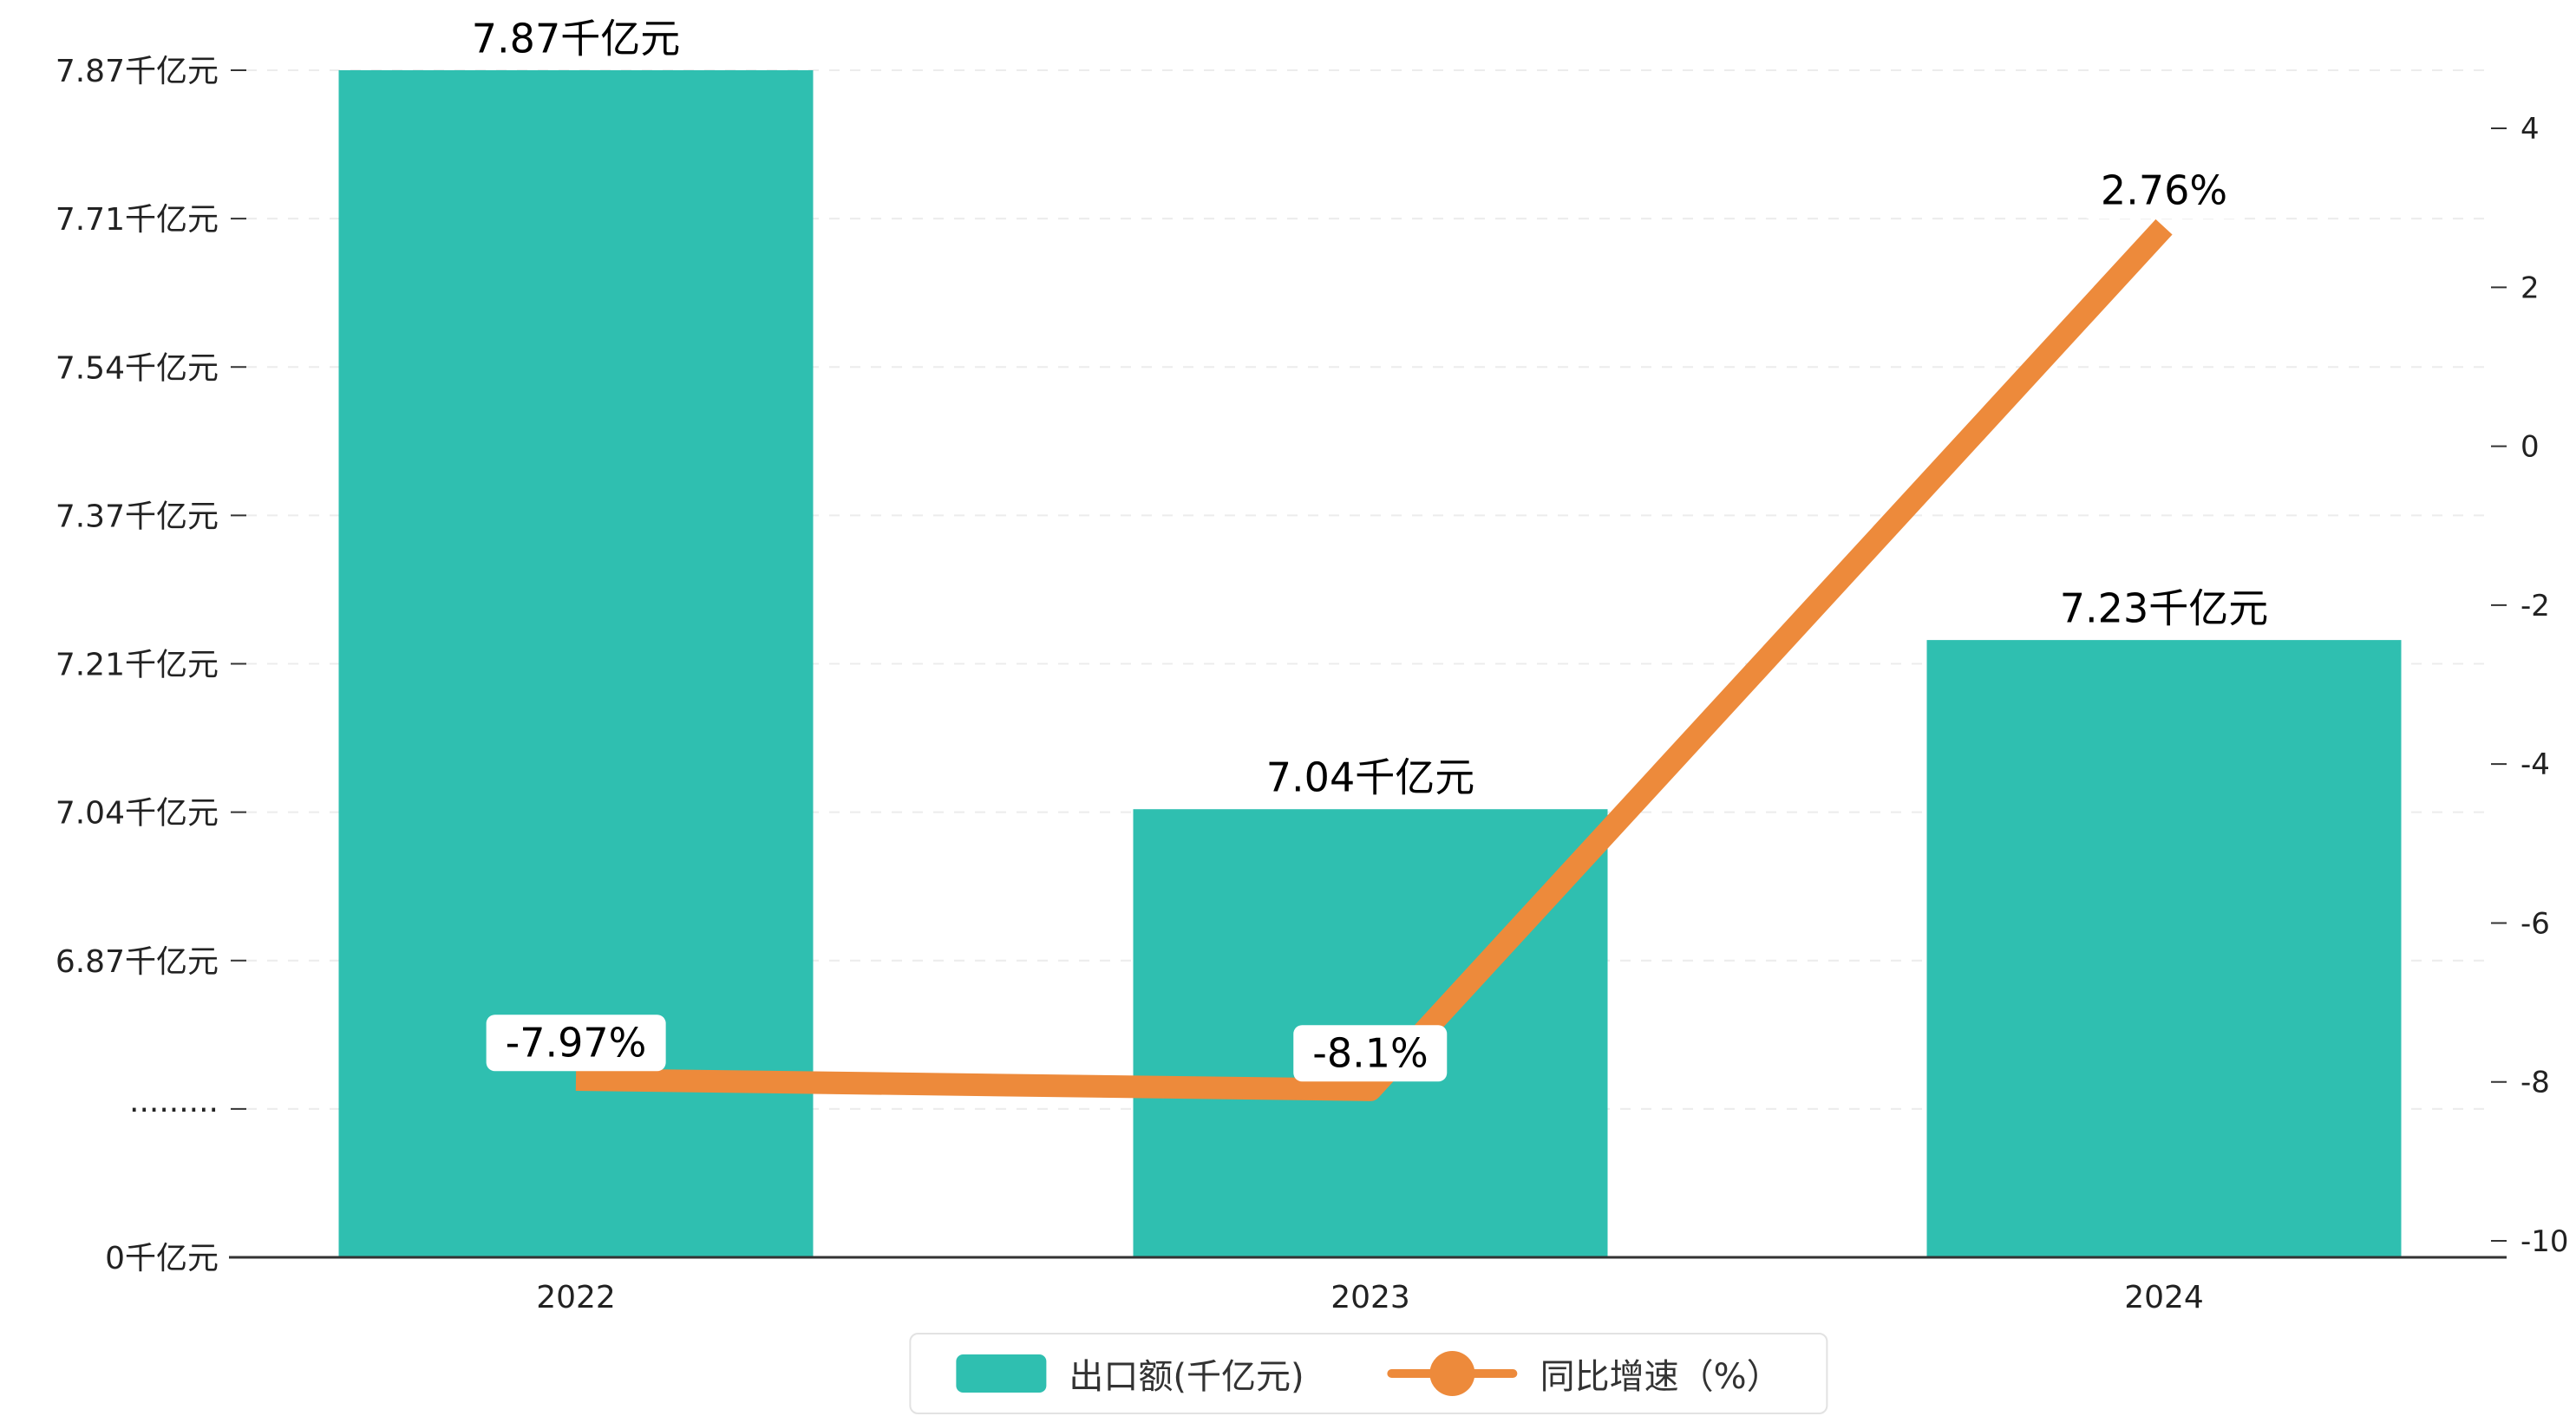 The height and width of the screenshot is (1416, 2576). I want to click on right-axis-tick-label: -10, so click(2544, 1242).